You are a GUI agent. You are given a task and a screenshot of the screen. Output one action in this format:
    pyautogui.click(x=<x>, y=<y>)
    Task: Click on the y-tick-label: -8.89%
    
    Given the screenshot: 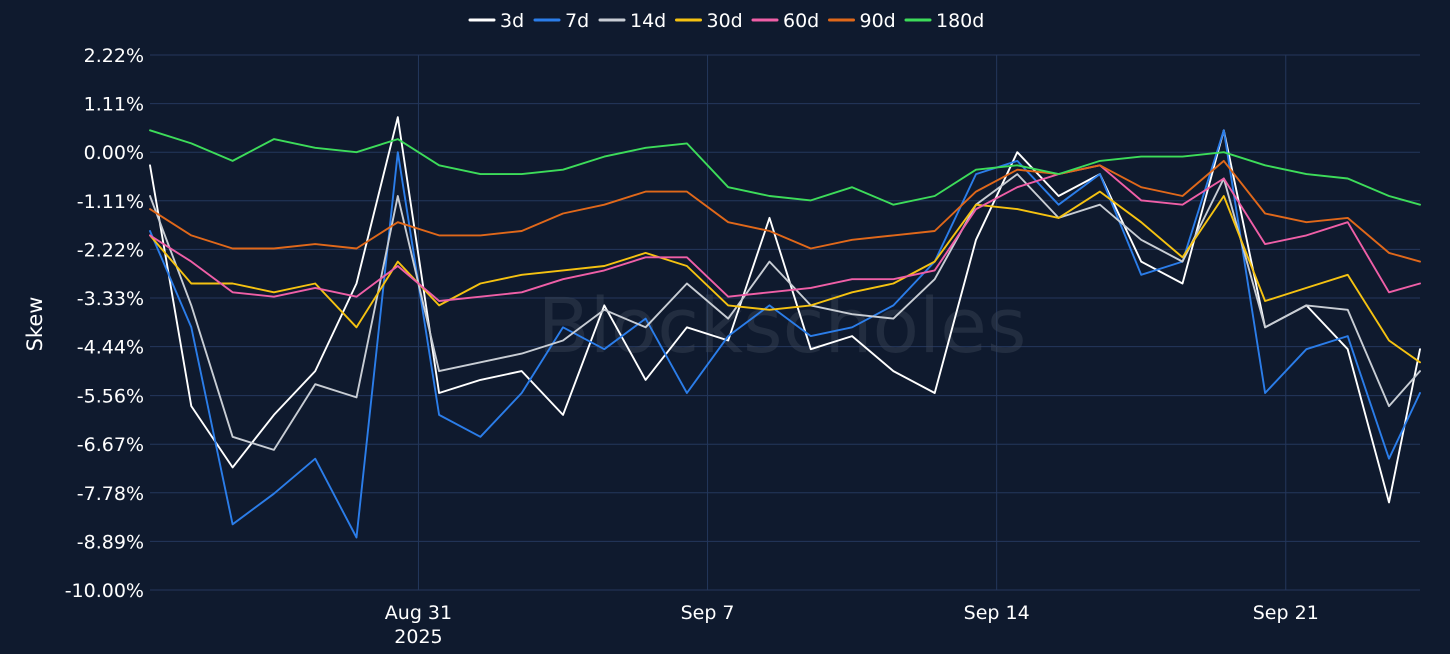 What is the action you would take?
    pyautogui.click(x=110, y=542)
    